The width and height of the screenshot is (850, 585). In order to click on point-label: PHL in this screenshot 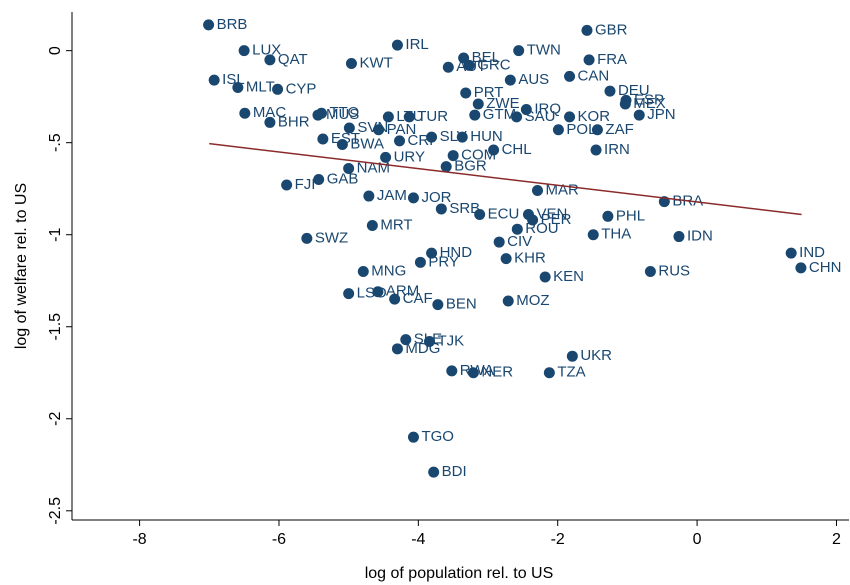, I will do `click(630, 215)`.